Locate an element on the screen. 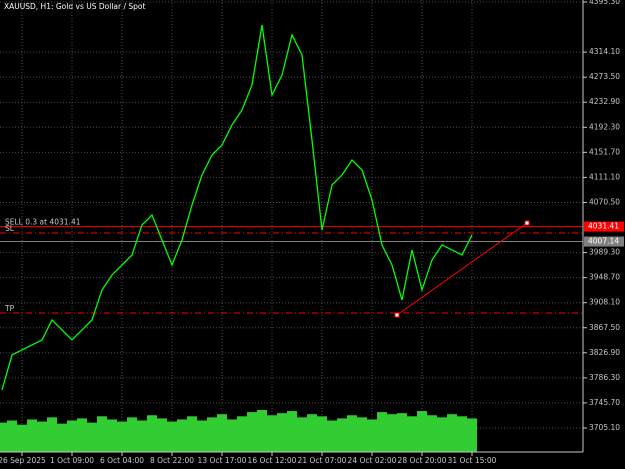 The image size is (625, 469). order-label: SELL 0.3 at 4031.41 is located at coordinates (43, 222).